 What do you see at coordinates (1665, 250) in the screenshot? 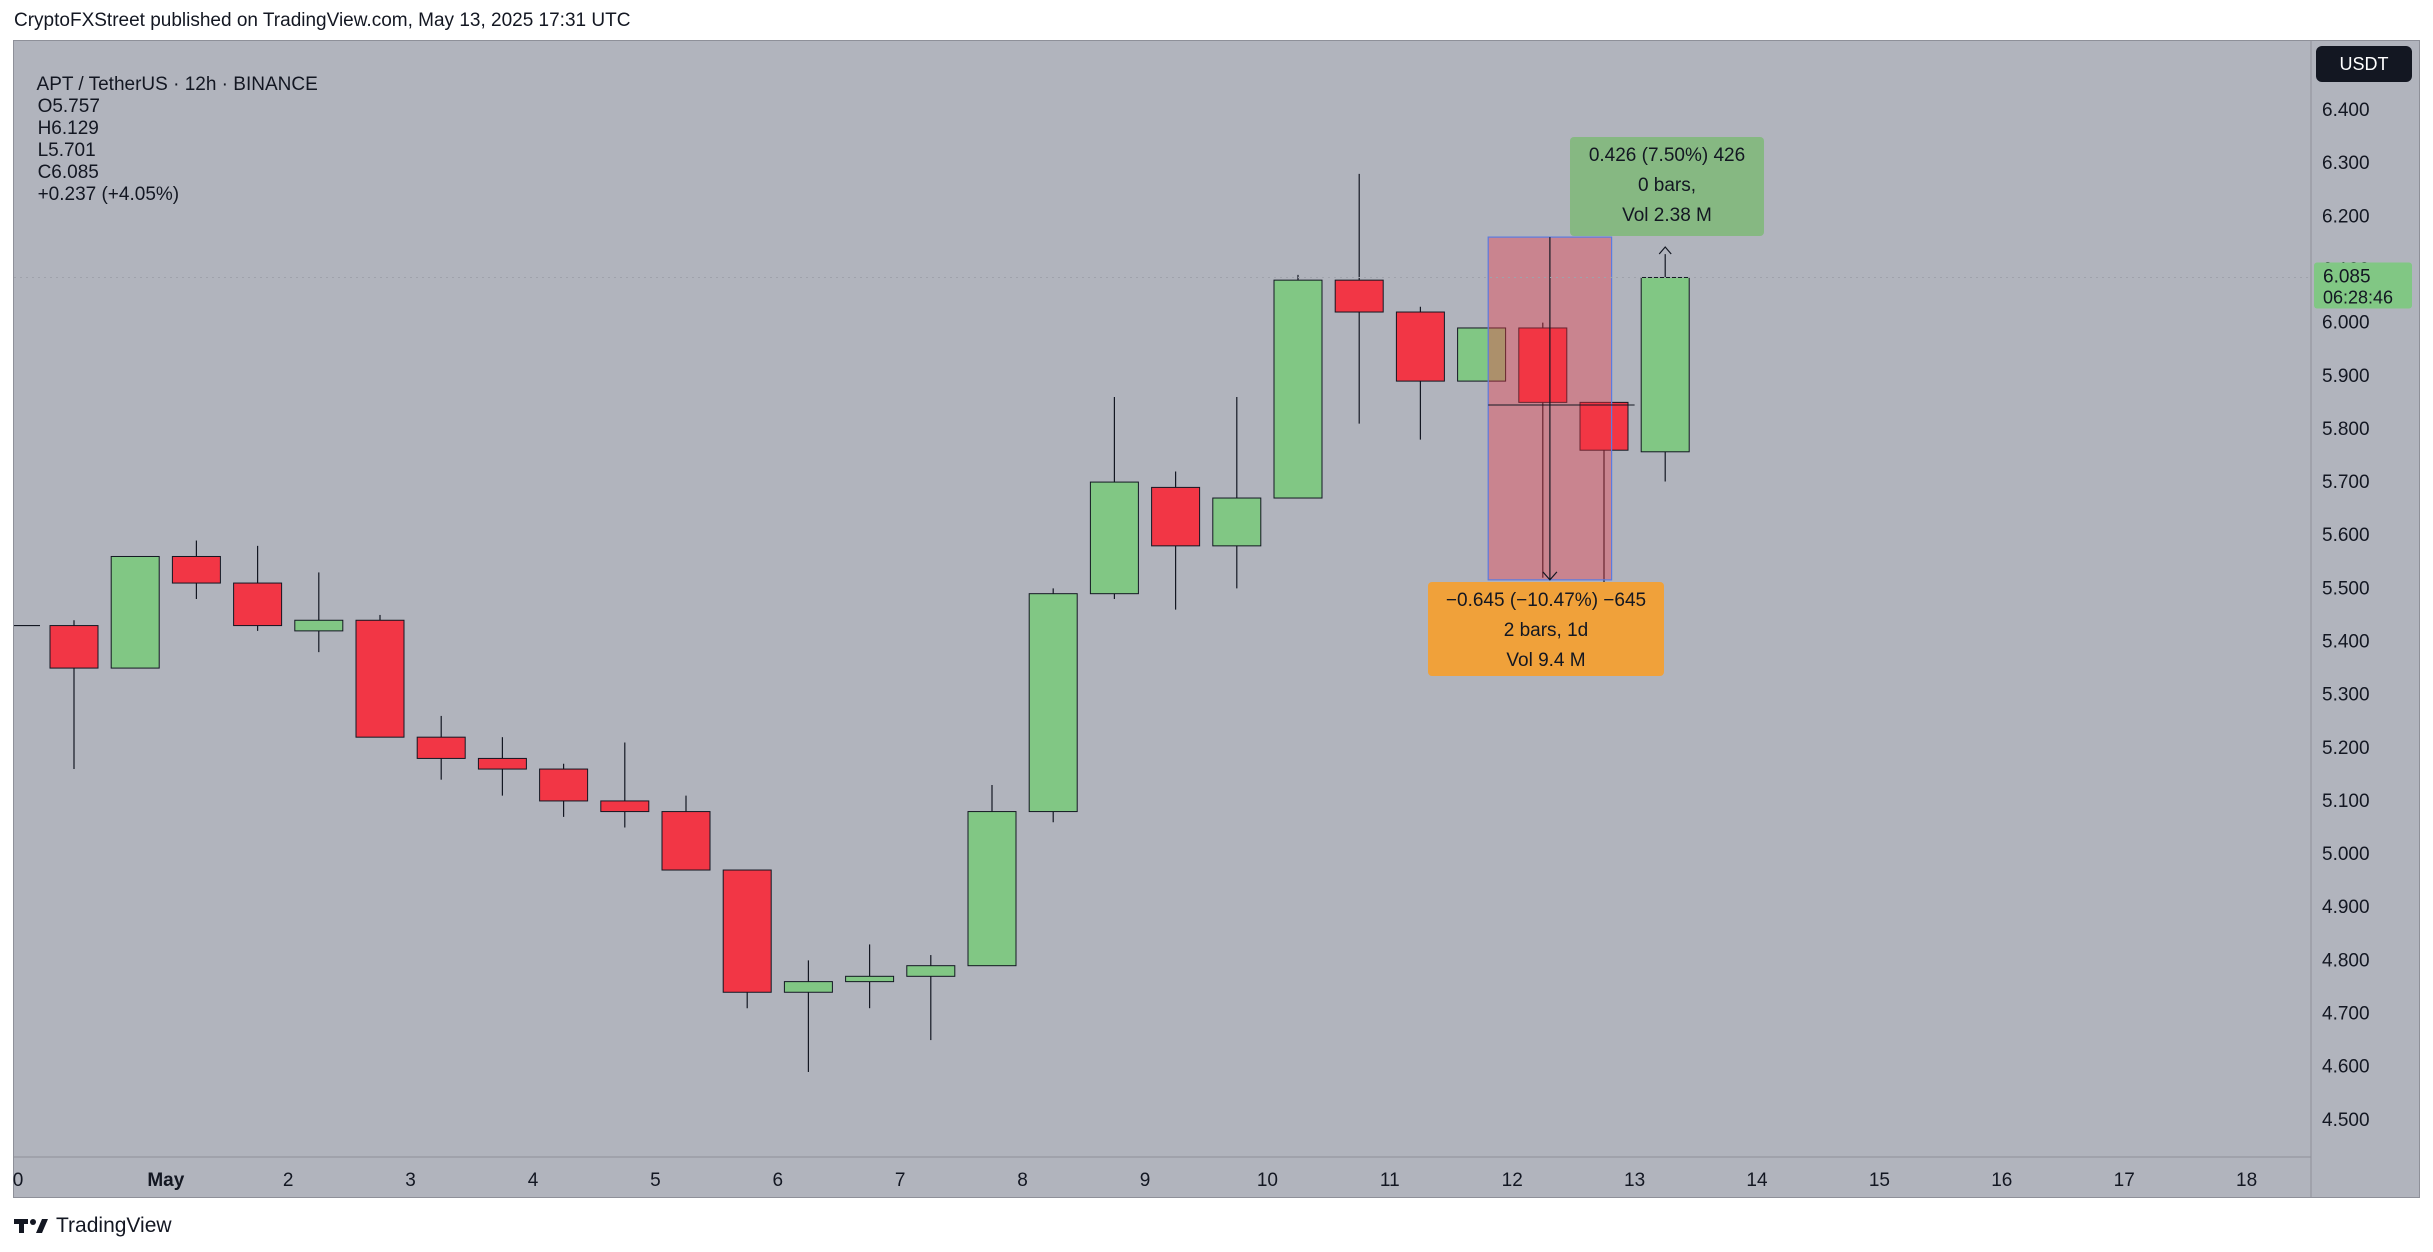
I see `measure-up-arrow-head` at bounding box center [1665, 250].